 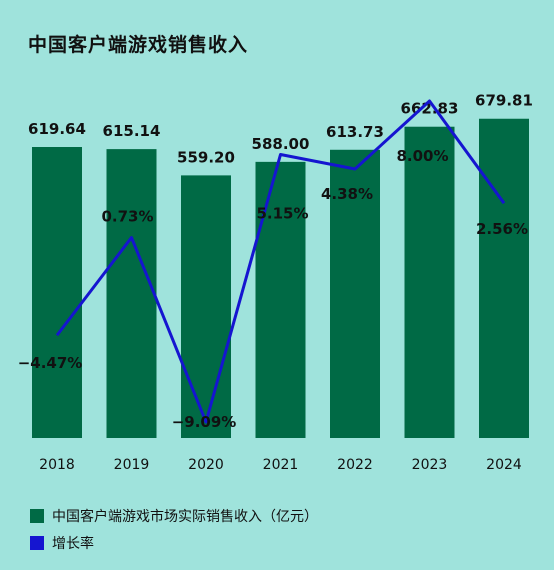 What do you see at coordinates (132, 465) in the screenshot?
I see `x-tick-label-2019: 2019` at bounding box center [132, 465].